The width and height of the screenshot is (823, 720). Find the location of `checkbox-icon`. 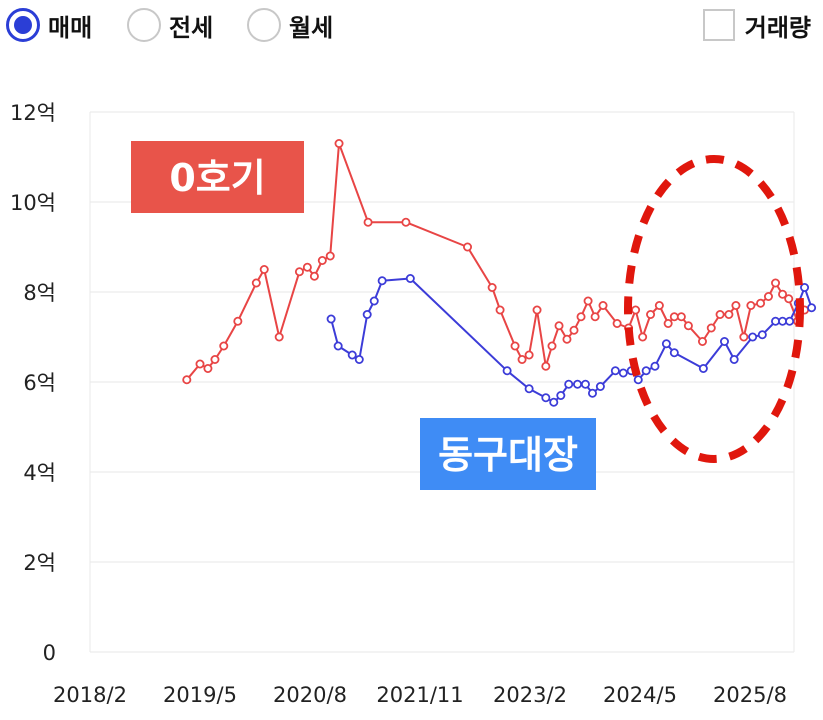

checkbox-icon is located at coordinates (718, 25).